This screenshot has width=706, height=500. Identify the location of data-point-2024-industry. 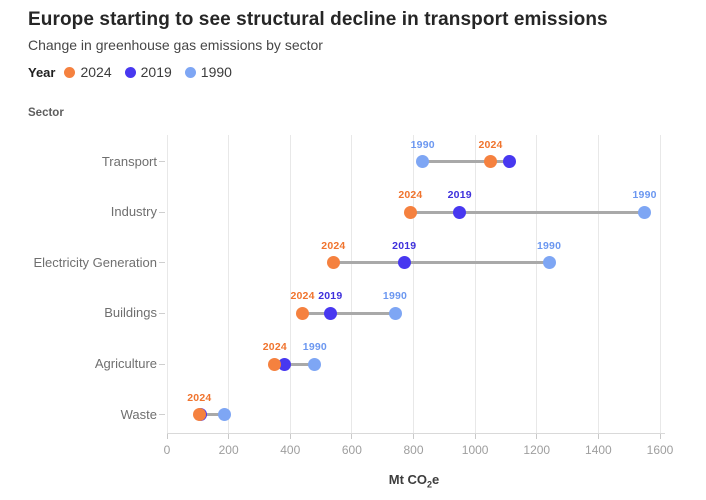
(410, 212).